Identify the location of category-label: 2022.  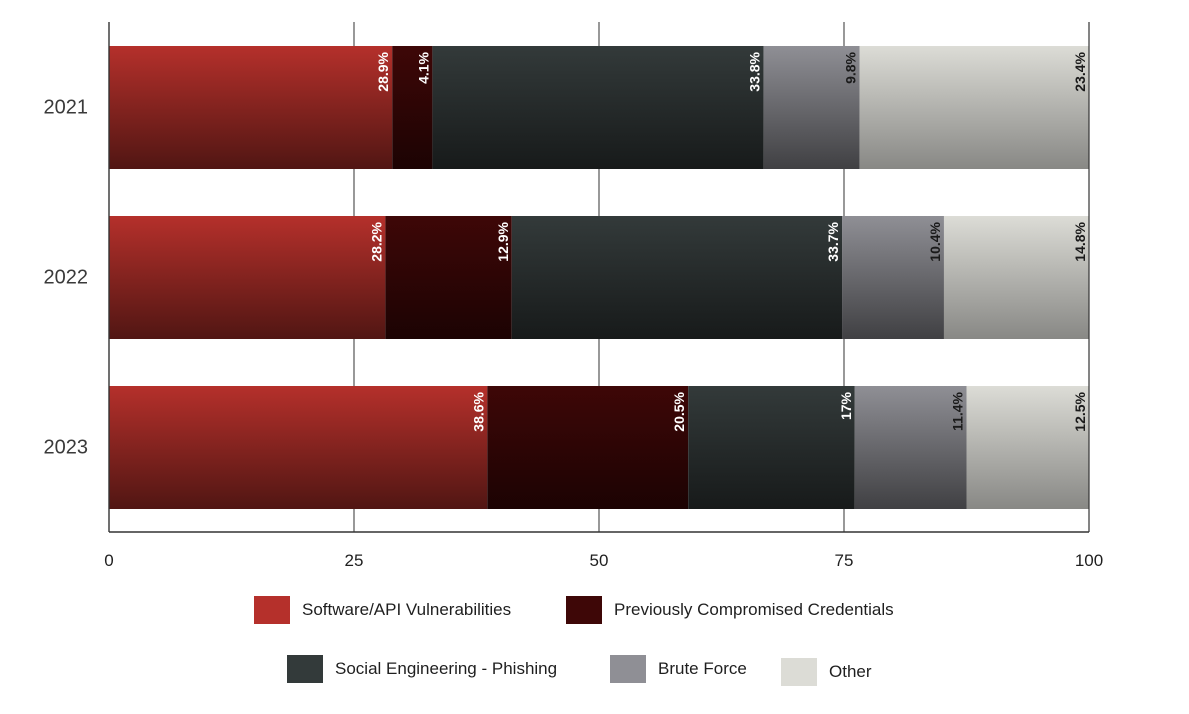
(66, 278).